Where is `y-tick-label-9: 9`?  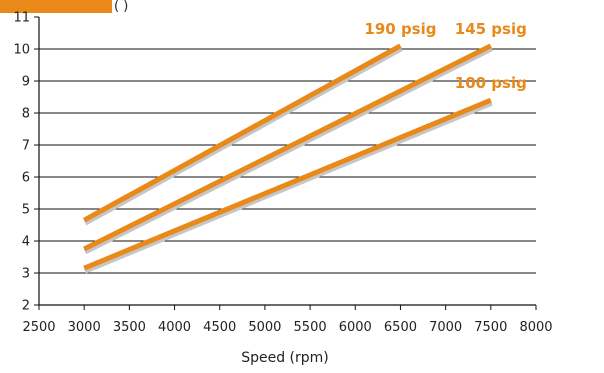
y-tick-label-9: 9 is located at coordinates (26, 82).